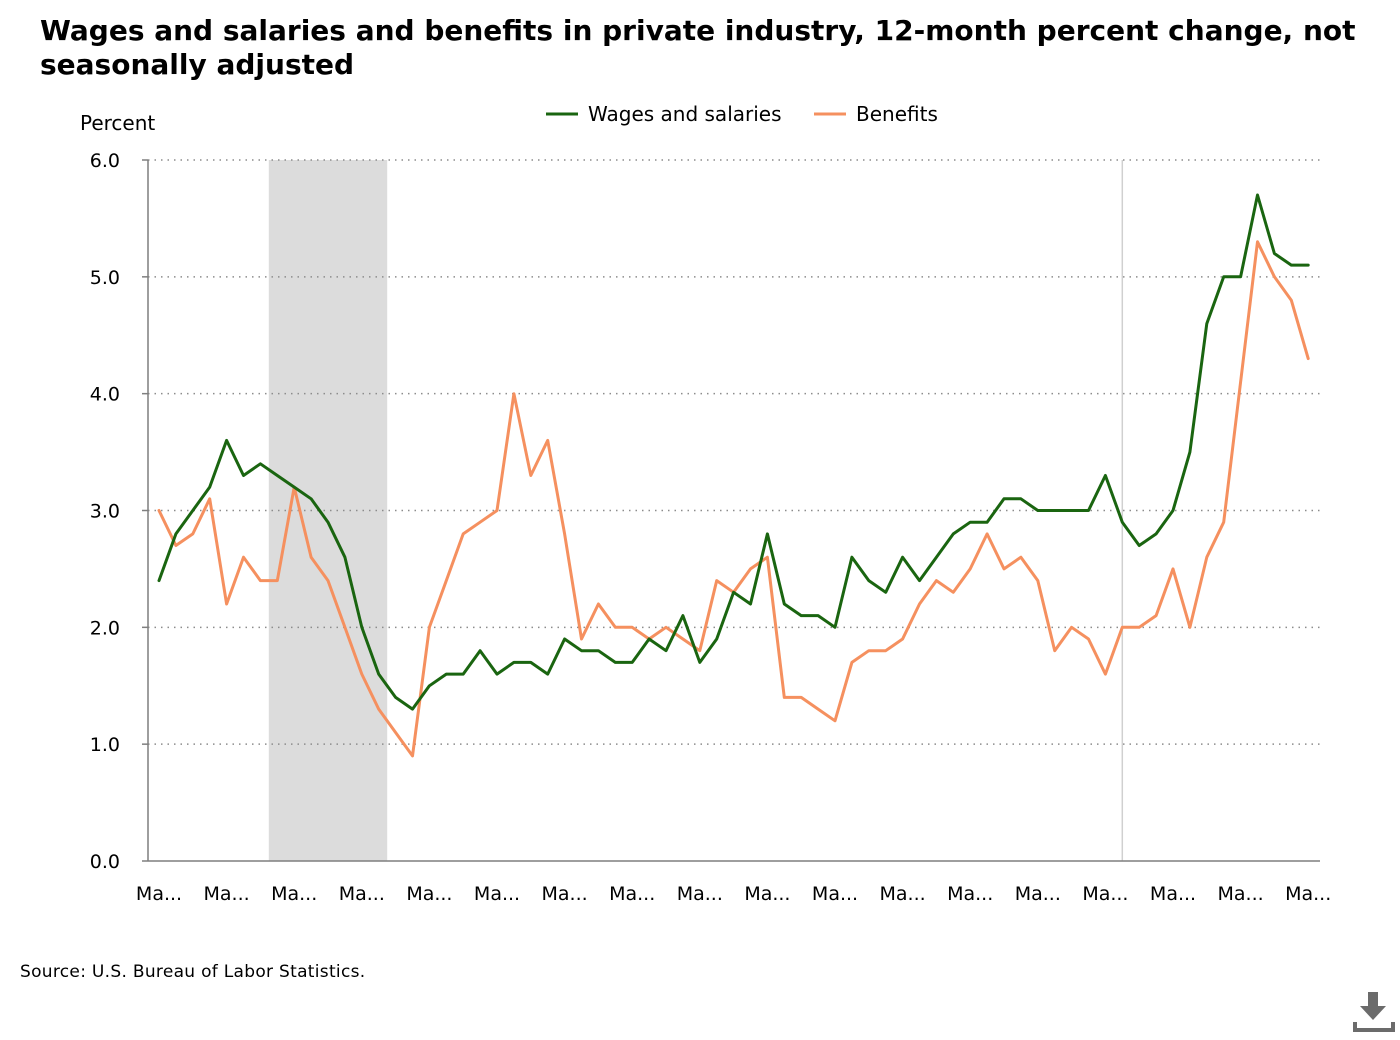  What do you see at coordinates (105, 628) in the screenshot?
I see `y-tick-label: 2.0` at bounding box center [105, 628].